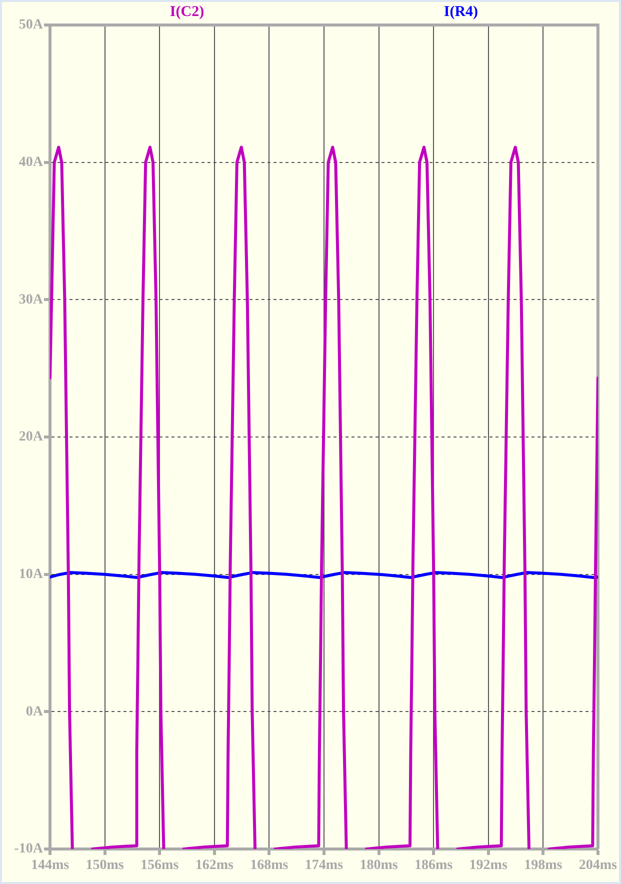 The image size is (621, 884). Describe the element at coordinates (160, 866) in the screenshot. I see `x-tick-label: 156ms` at that location.